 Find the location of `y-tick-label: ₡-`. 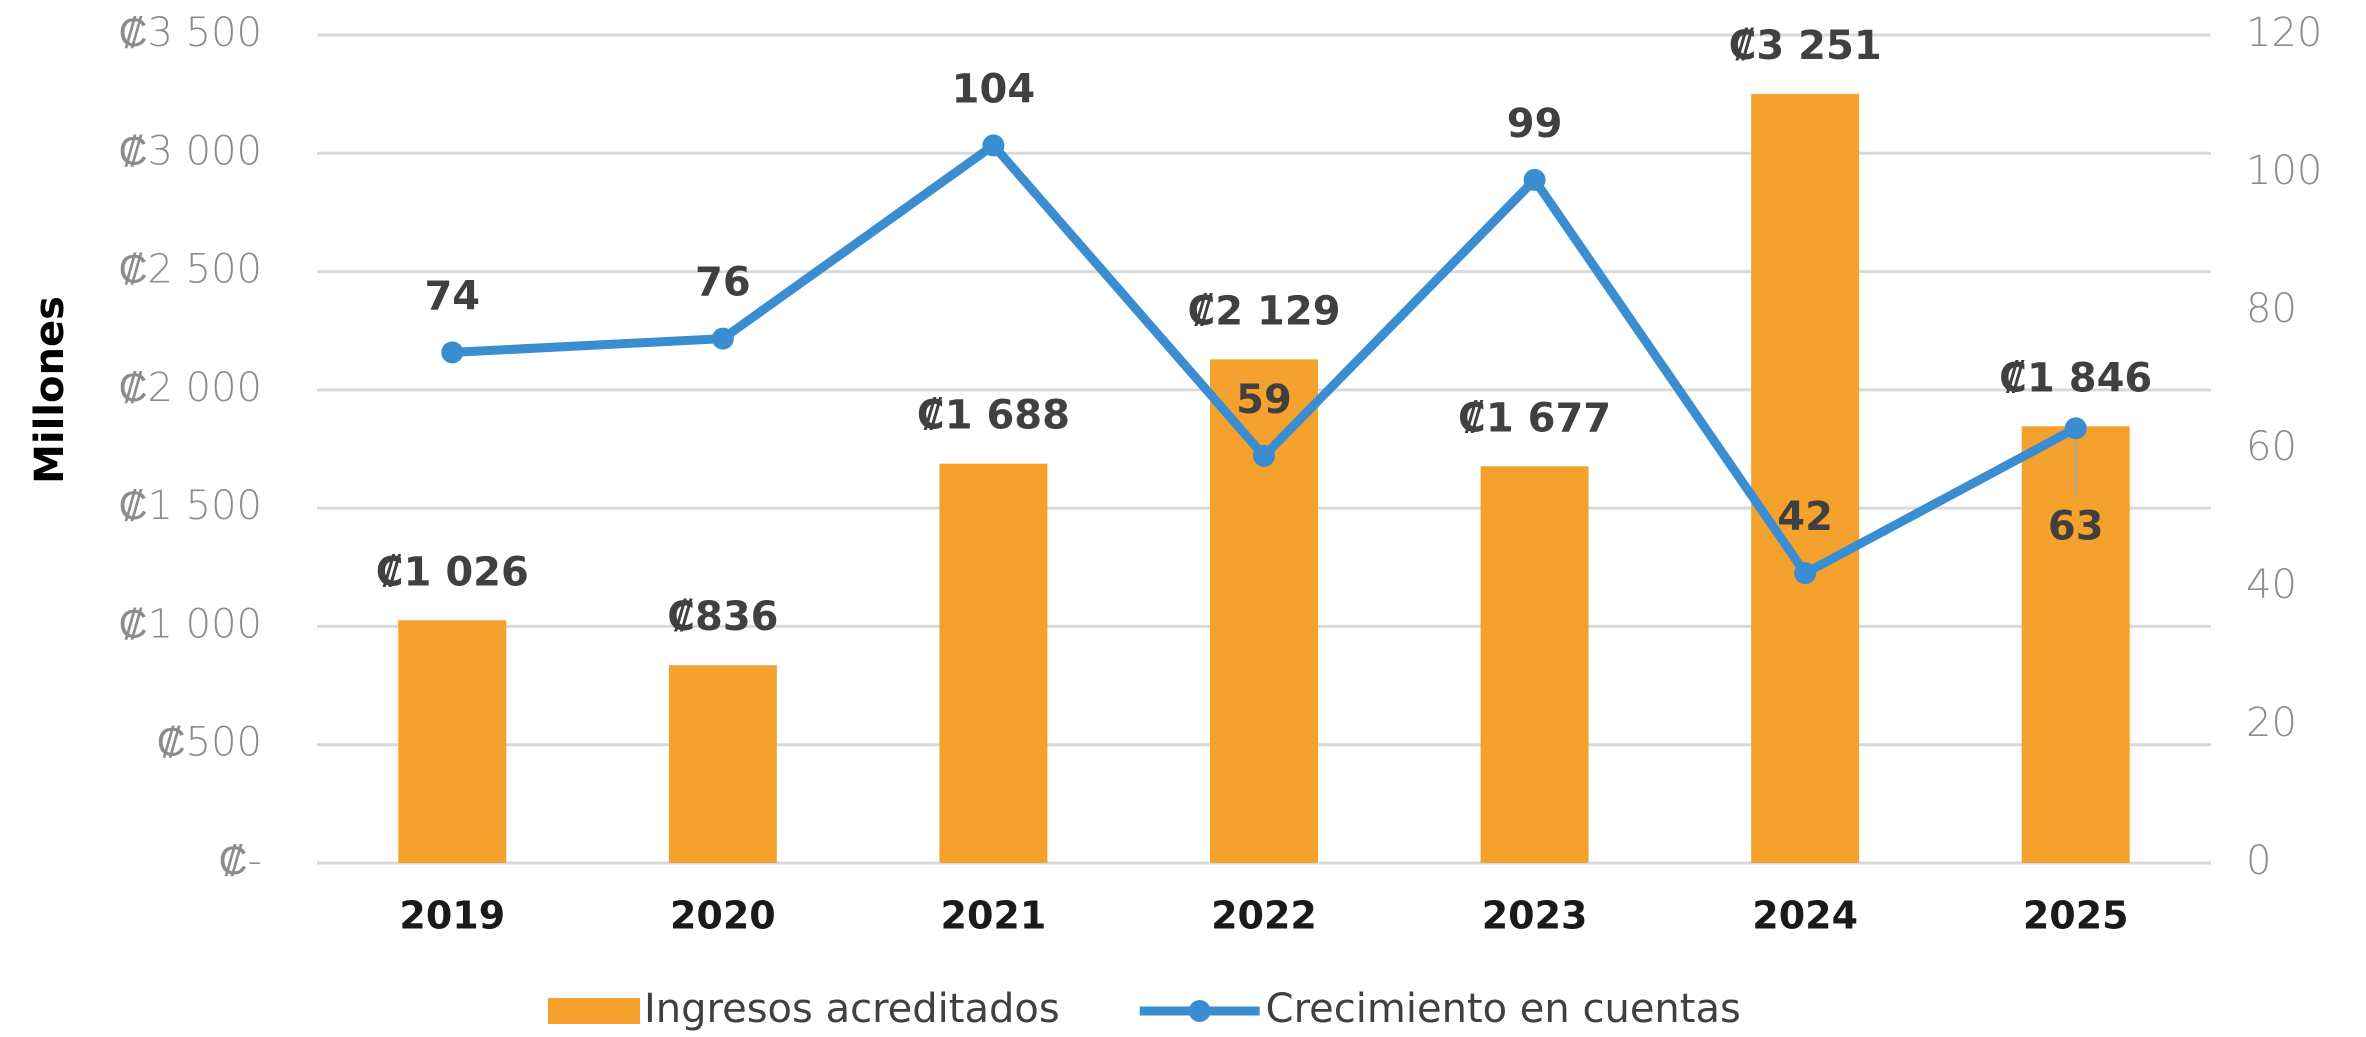

y-tick-label: ₡- is located at coordinates (240, 861).